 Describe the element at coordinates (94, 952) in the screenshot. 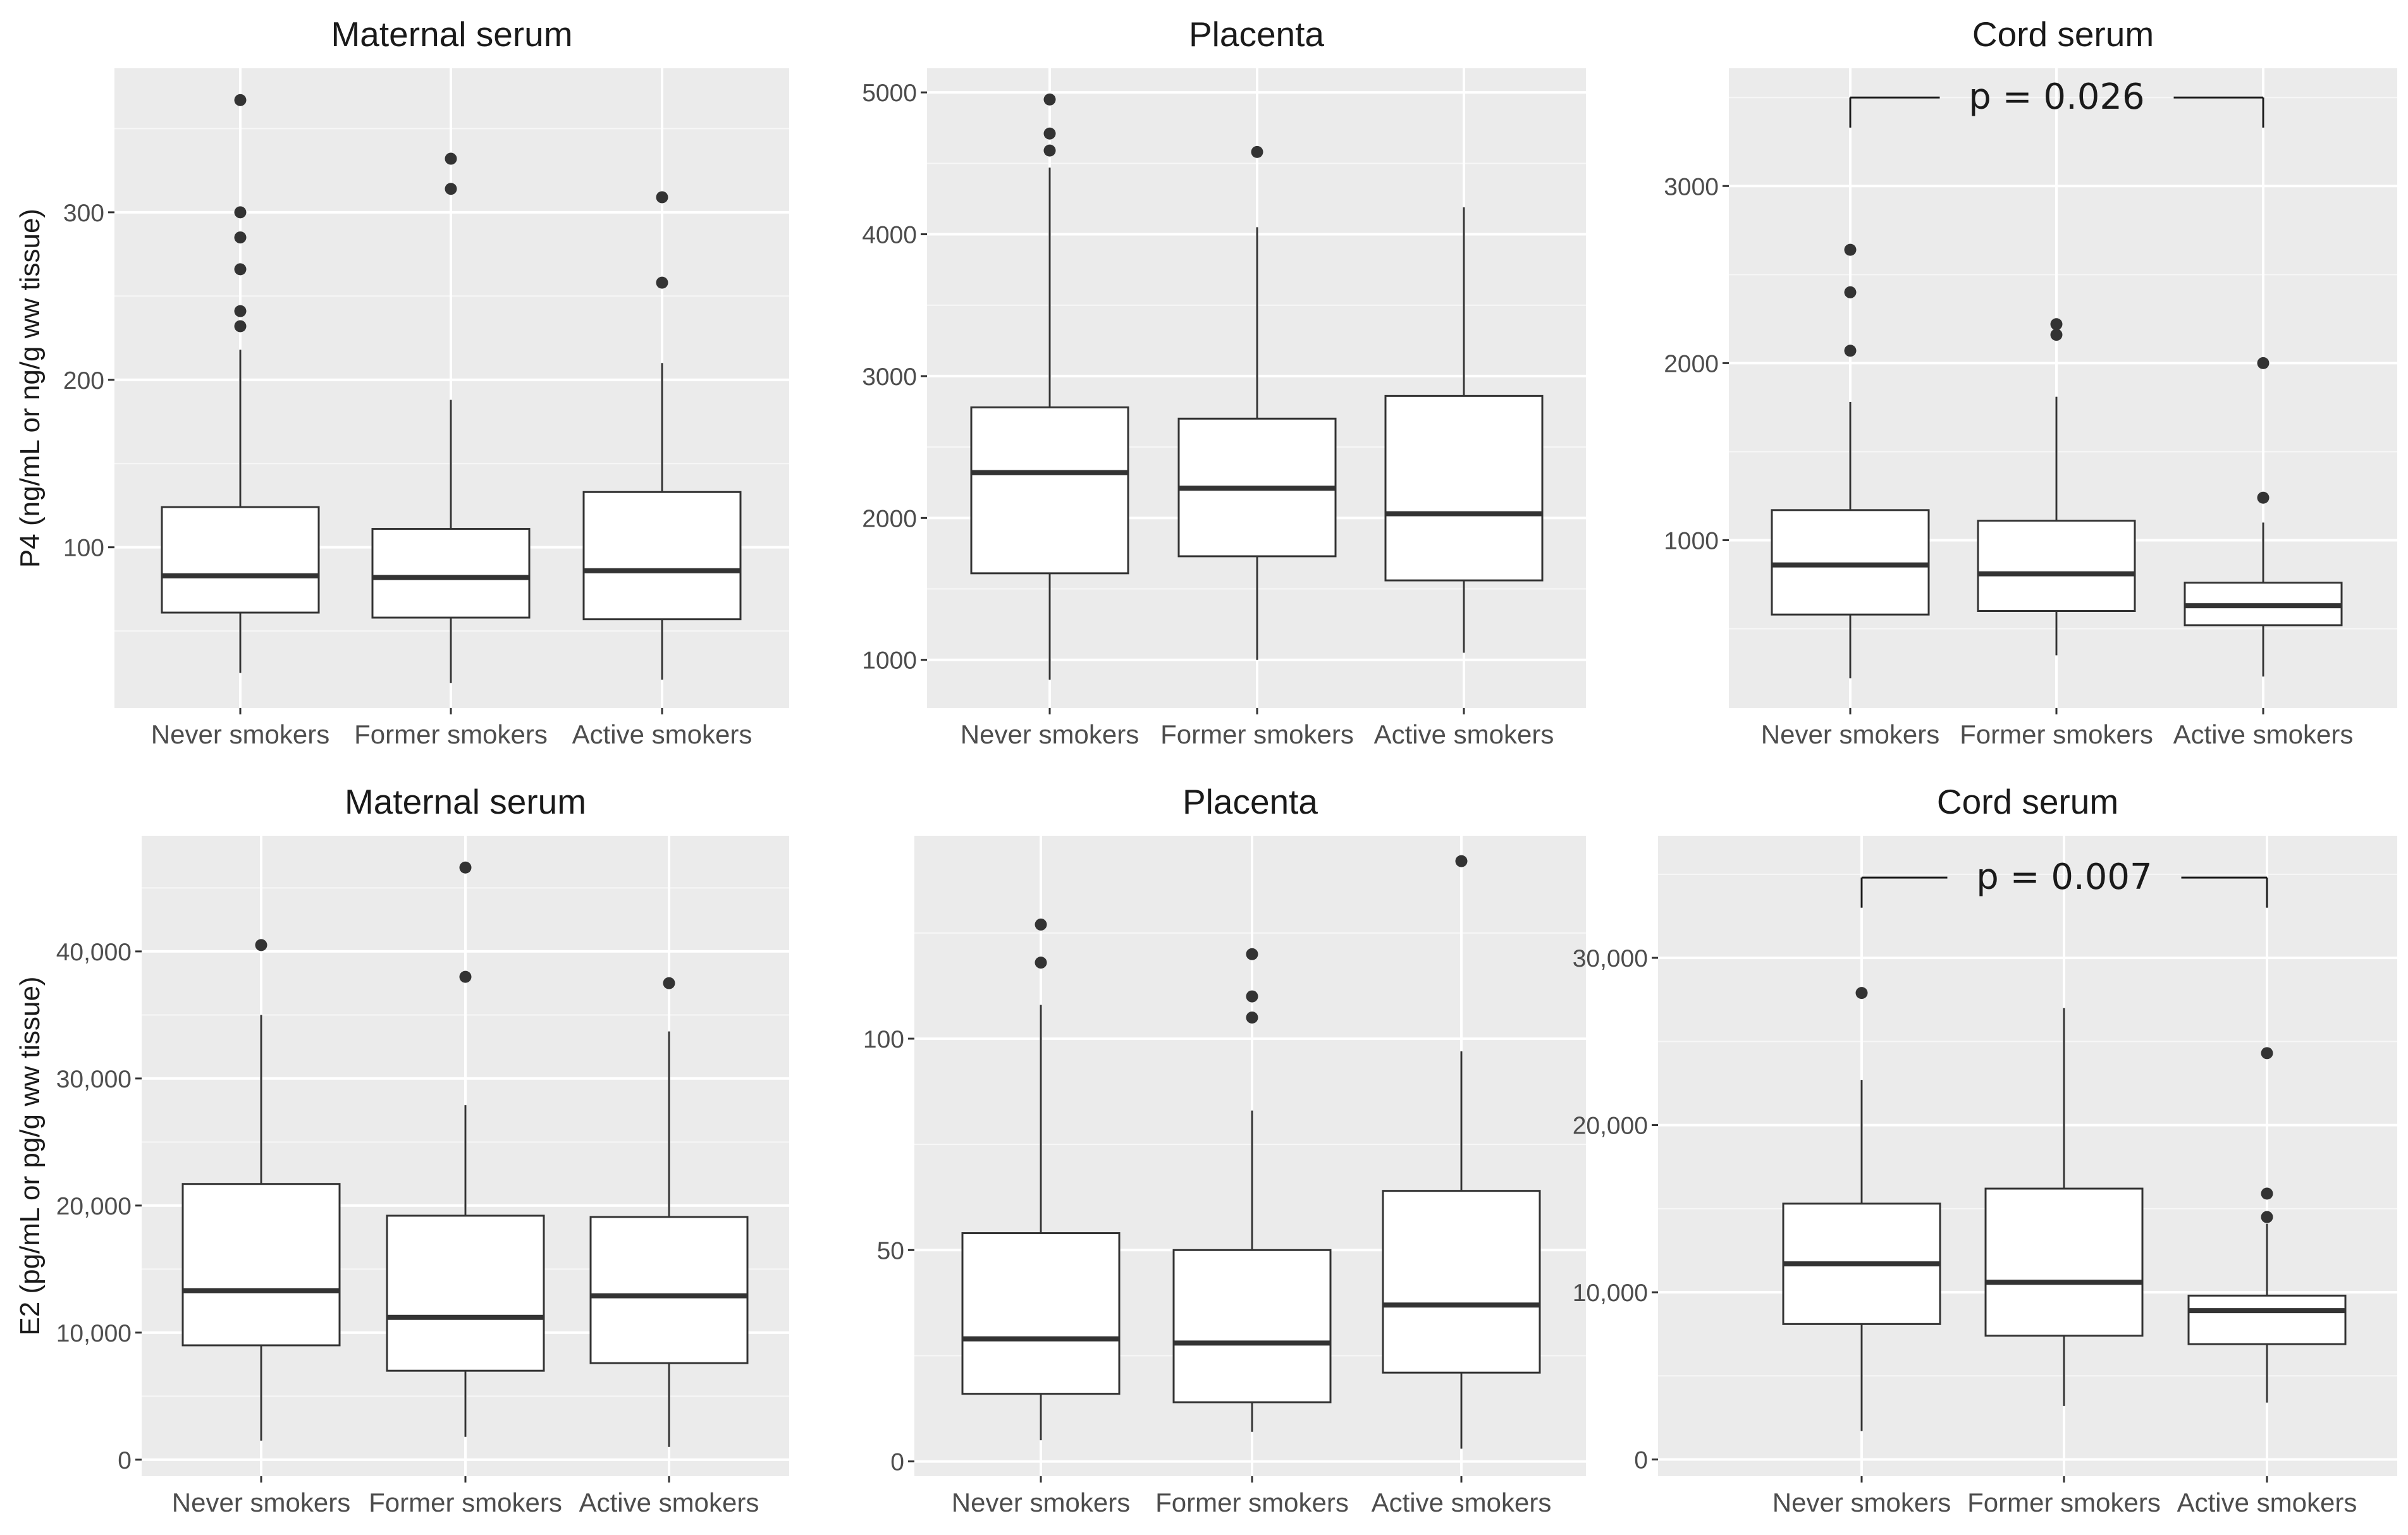

I see `y-tick-label: 40,000` at that location.